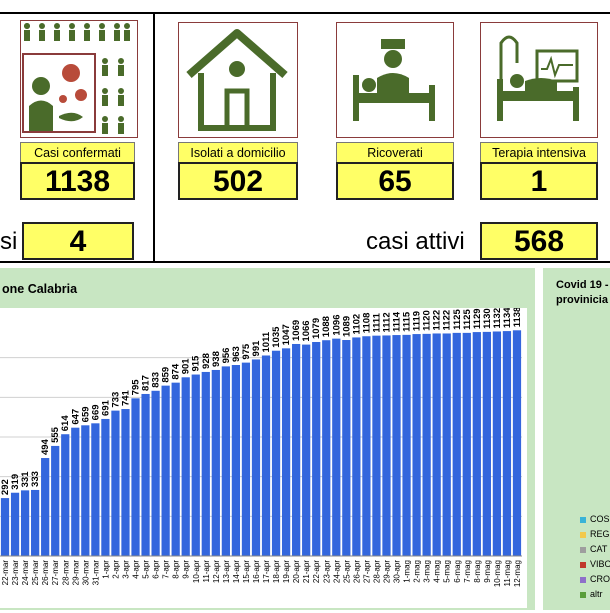  I want to click on hospitalized-value: 65, so click(395, 181).